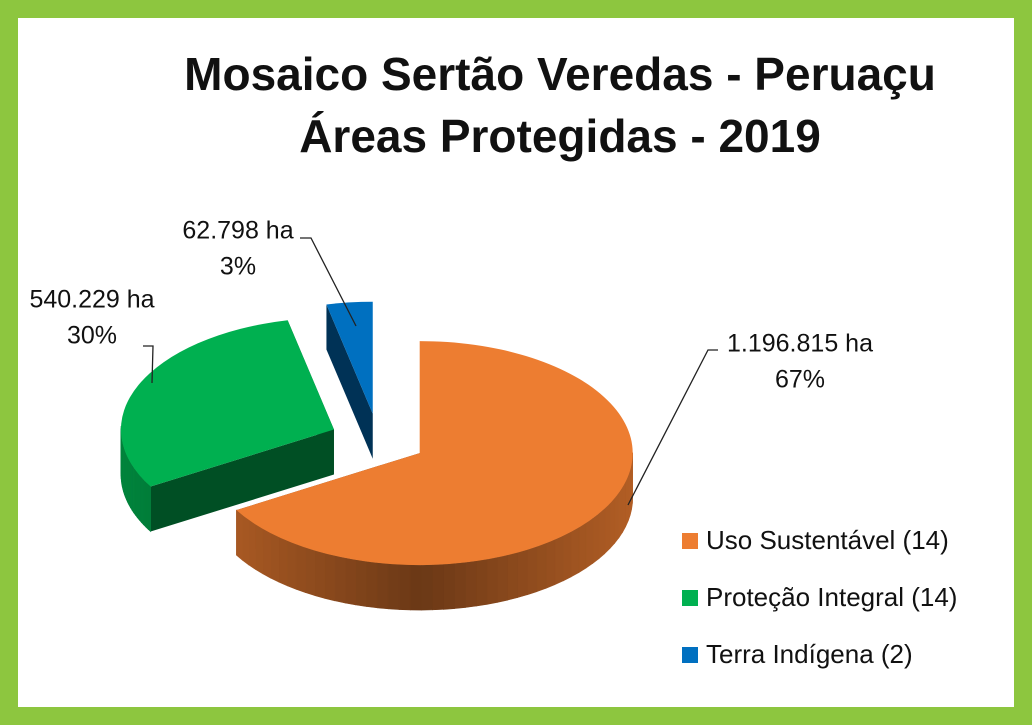 The height and width of the screenshot is (725, 1032). I want to click on legend-label: Terra Indígena (2), so click(809, 654).